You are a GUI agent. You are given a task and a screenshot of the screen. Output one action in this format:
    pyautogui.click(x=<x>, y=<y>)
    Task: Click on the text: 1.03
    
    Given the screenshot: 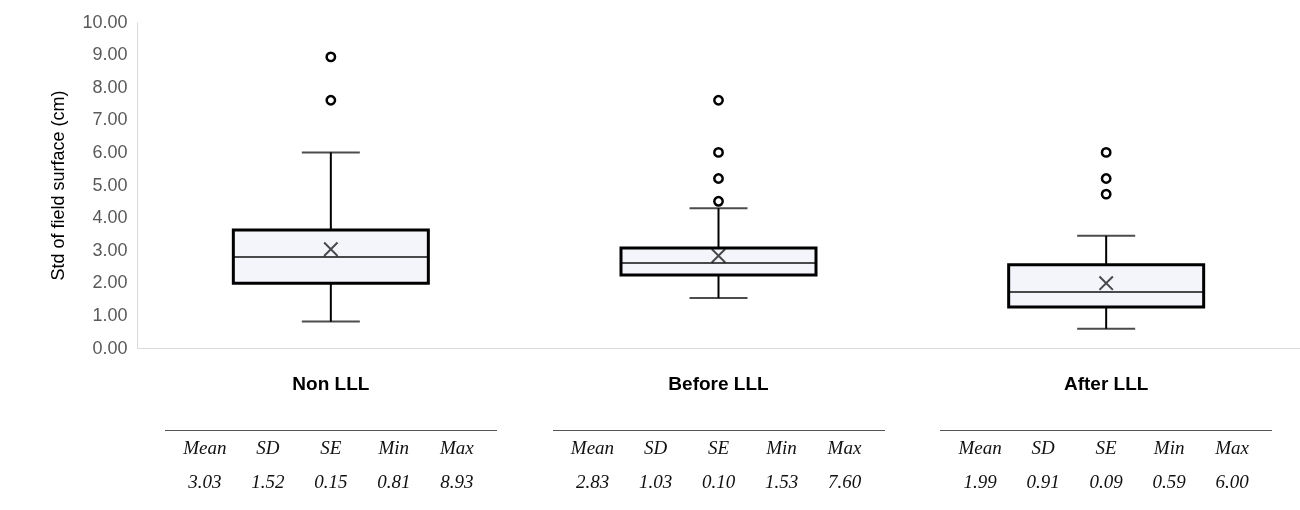 What is the action you would take?
    pyautogui.click(x=655, y=482)
    